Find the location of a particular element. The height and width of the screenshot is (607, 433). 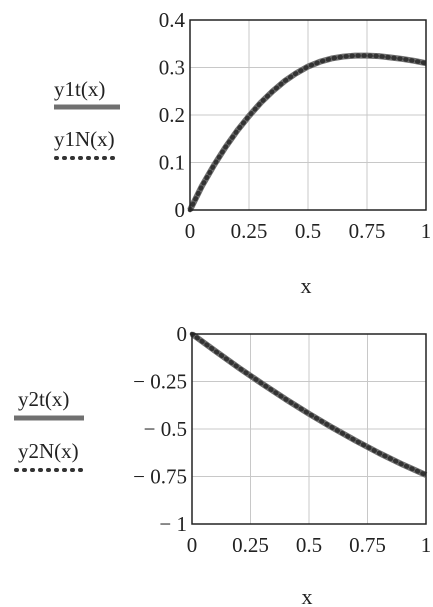

legend-label-y2N(x): y2N(x) is located at coordinates (48, 451).